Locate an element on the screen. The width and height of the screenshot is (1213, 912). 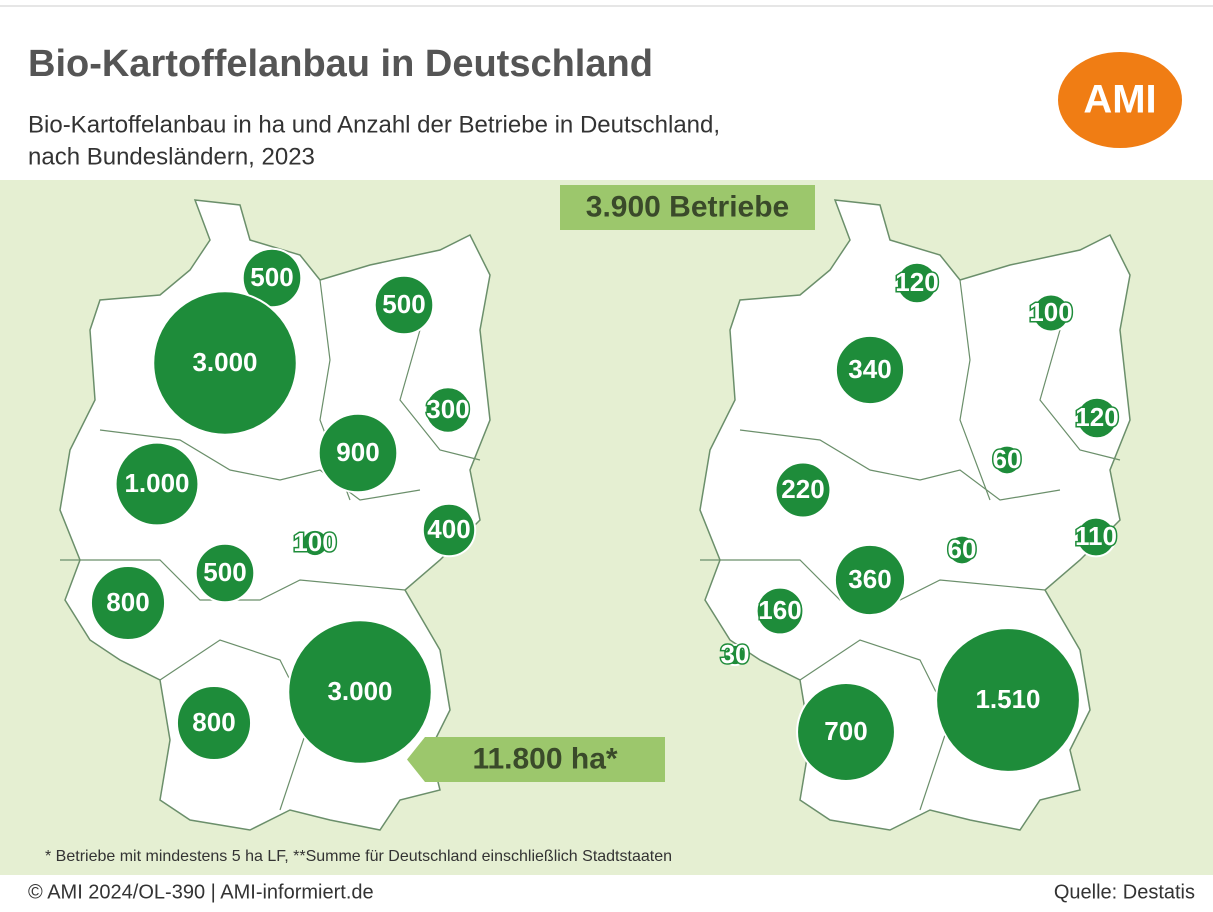
bubble-label: 1.000 is located at coordinates (156, 483).